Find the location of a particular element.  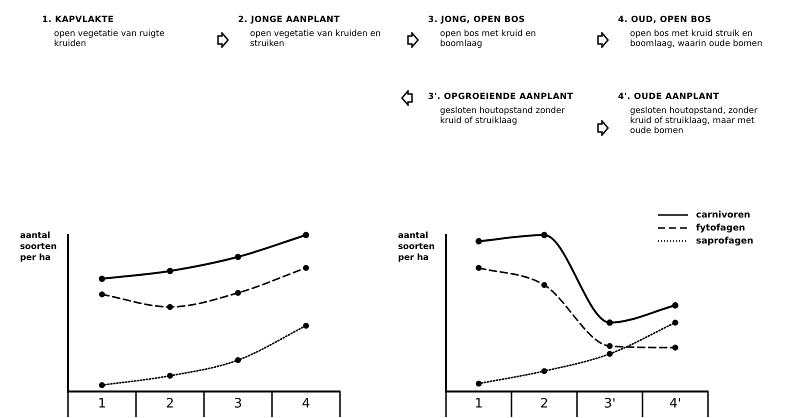

text: gesloten houtopstand, zonder kruid of struiklaag, maar met oude bomen is located at coordinates (693, 121).